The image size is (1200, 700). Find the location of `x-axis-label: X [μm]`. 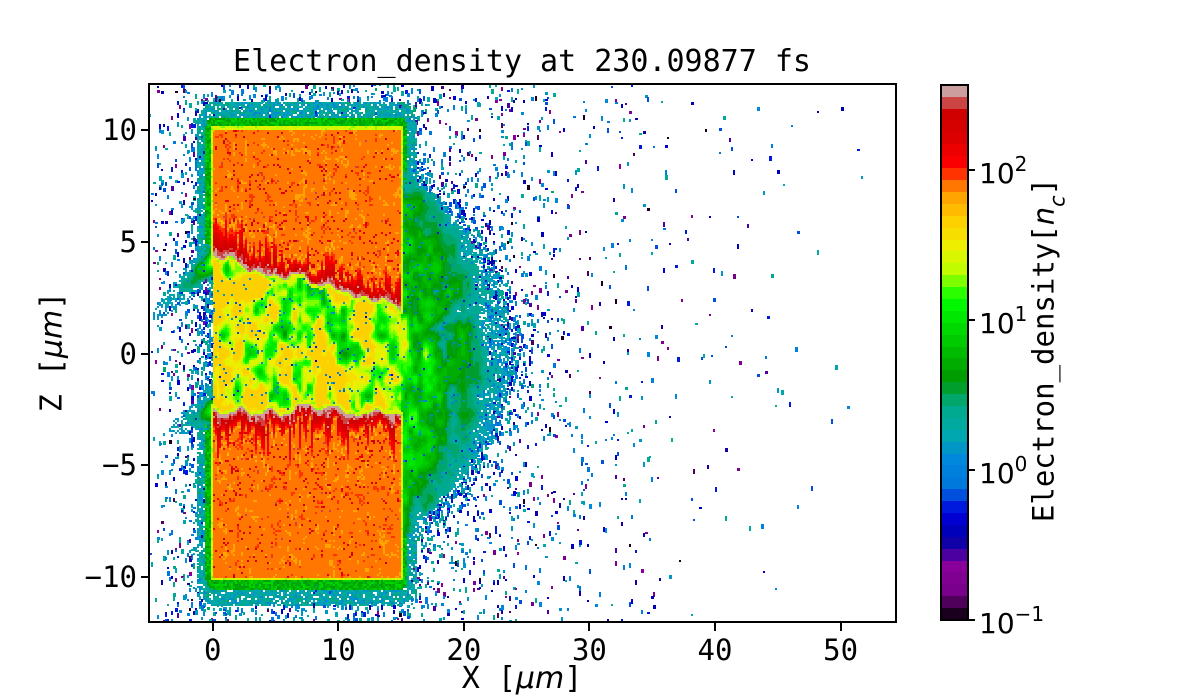

x-axis-label: X [μm] is located at coordinates (522, 679).